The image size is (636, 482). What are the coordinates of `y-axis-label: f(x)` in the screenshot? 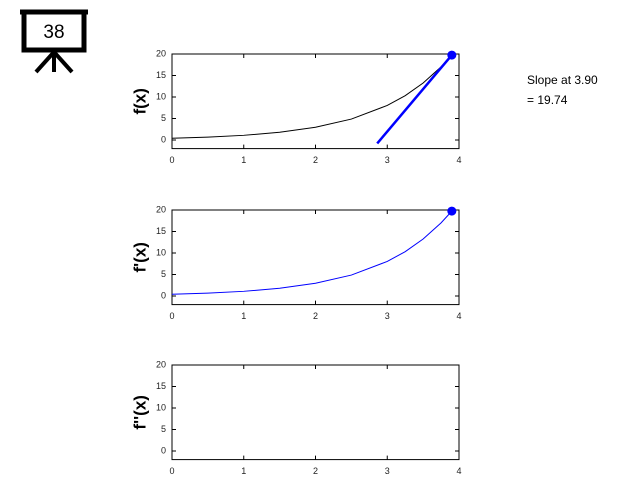 It's located at (139, 101).